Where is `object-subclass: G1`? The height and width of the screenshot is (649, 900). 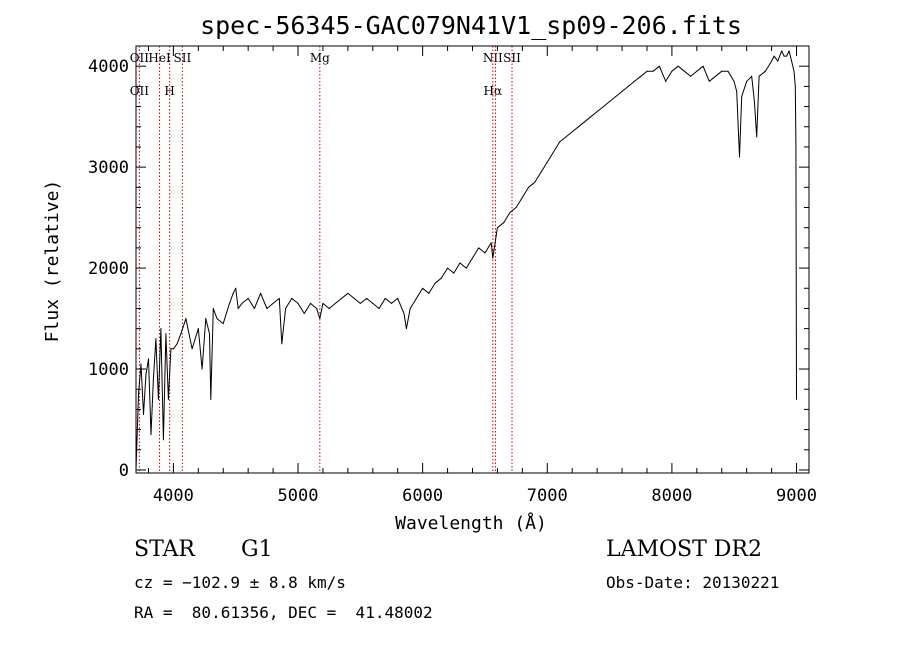
object-subclass: G1 is located at coordinates (257, 549).